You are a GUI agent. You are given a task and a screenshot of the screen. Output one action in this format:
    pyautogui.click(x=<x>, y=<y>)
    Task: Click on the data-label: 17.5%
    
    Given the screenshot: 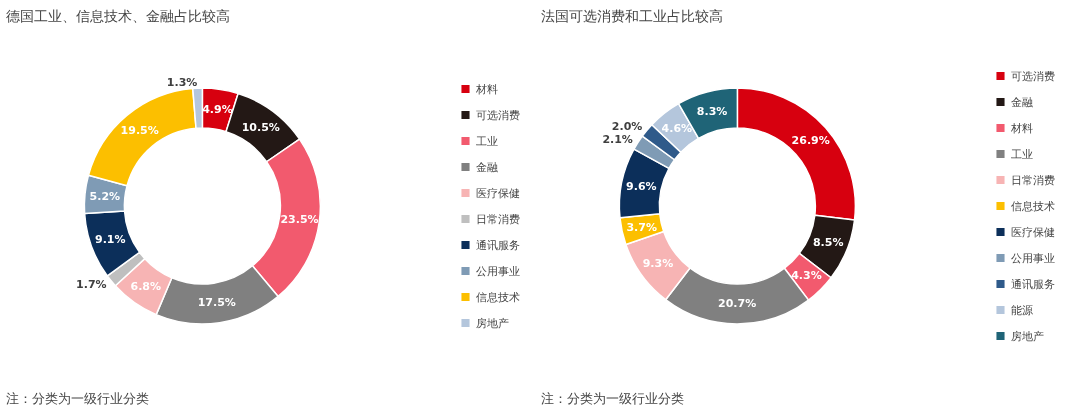 What is the action you would take?
    pyautogui.click(x=216, y=303)
    